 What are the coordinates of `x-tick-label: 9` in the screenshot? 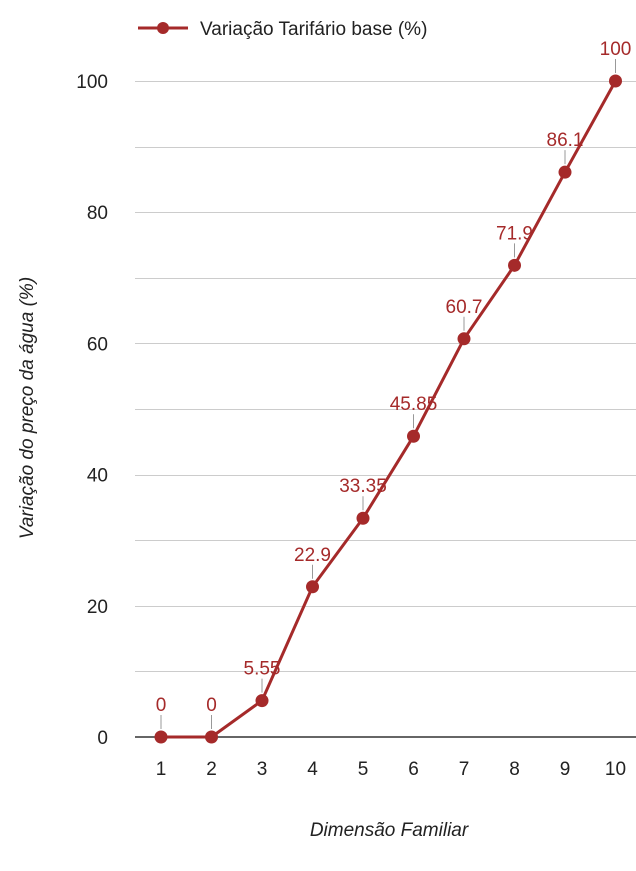 It's located at (565, 769).